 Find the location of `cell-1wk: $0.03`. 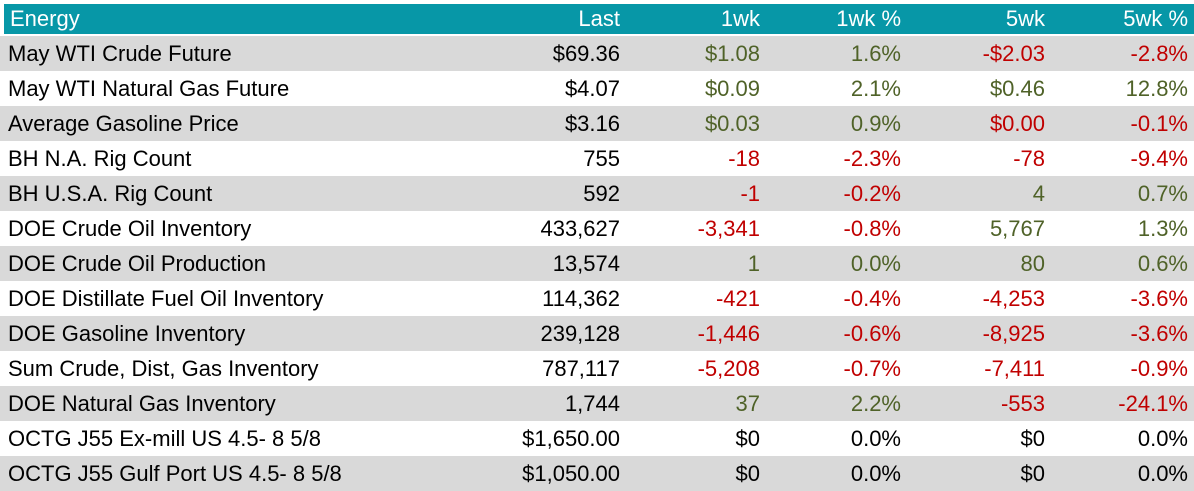

cell-1wk: $0.03 is located at coordinates (732, 123).